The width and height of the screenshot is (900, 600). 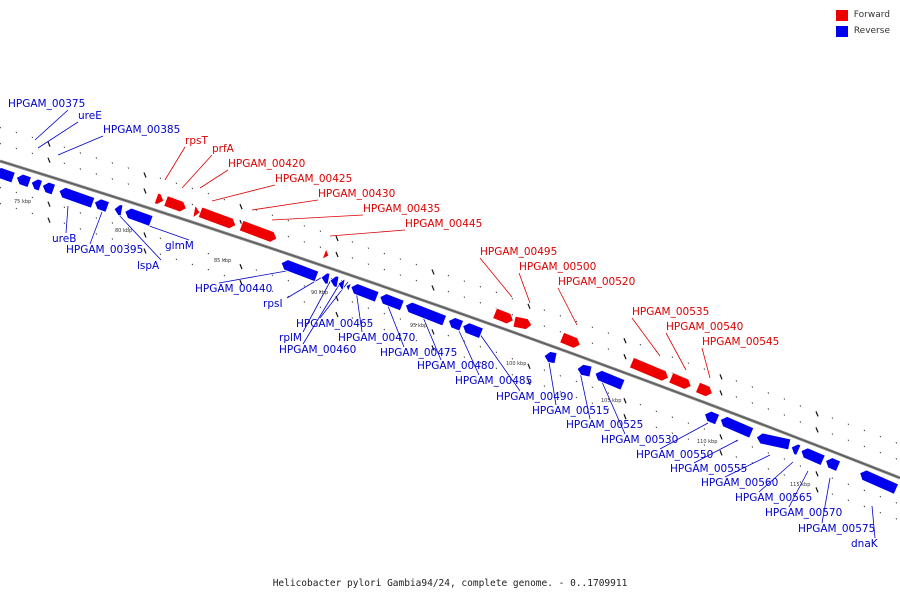 What do you see at coordinates (443, 224) in the screenshot?
I see `forward-gene-label: HPGAM_00445` at bounding box center [443, 224].